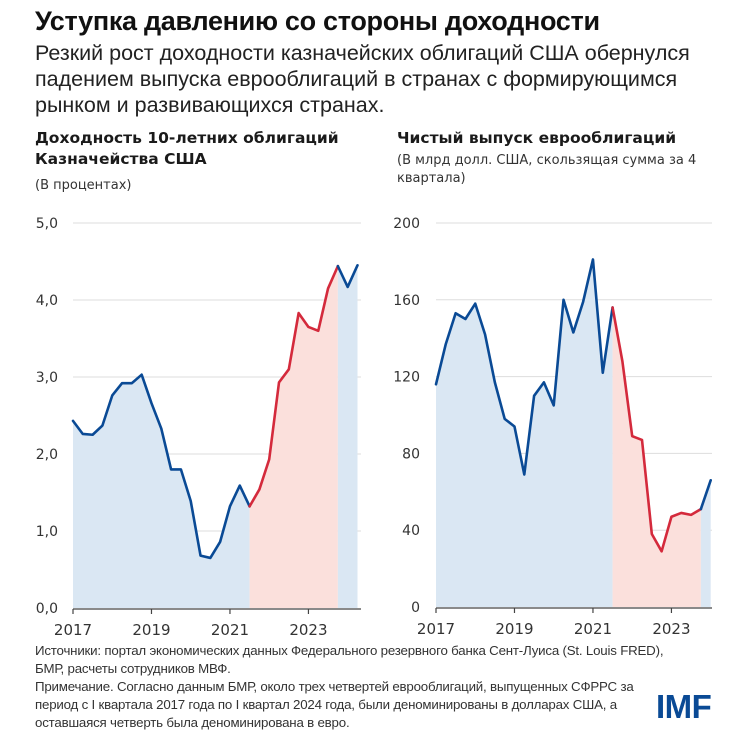 The width and height of the screenshot is (750, 747). What do you see at coordinates (593, 629) in the screenshot?
I see `right-x-tick-label: 2021` at bounding box center [593, 629].